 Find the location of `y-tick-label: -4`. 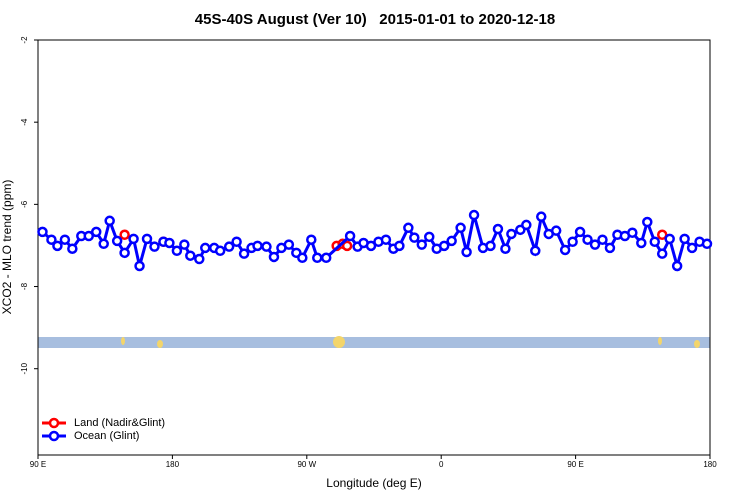

y-tick-label: -4 is located at coordinates (24, 122).